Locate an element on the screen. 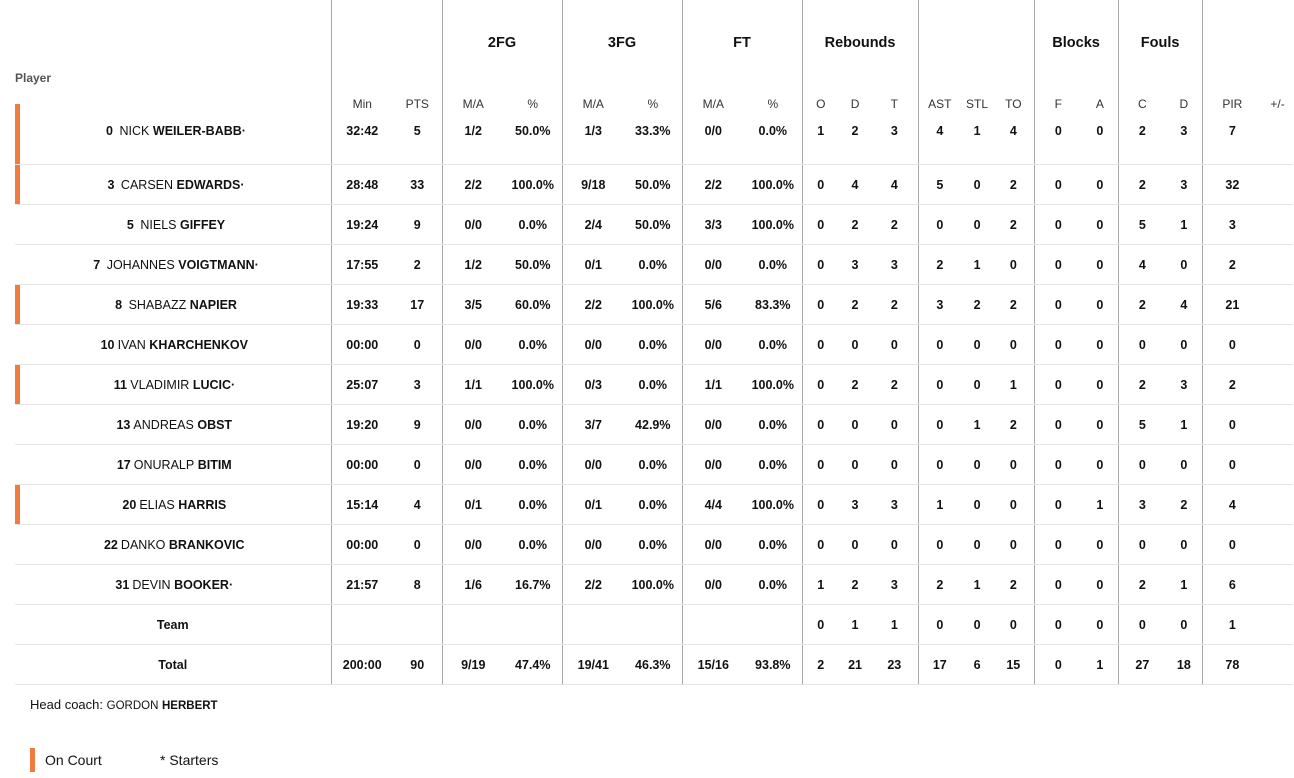 The width and height of the screenshot is (1294, 778). player-last-name: BITIM is located at coordinates (214, 464).